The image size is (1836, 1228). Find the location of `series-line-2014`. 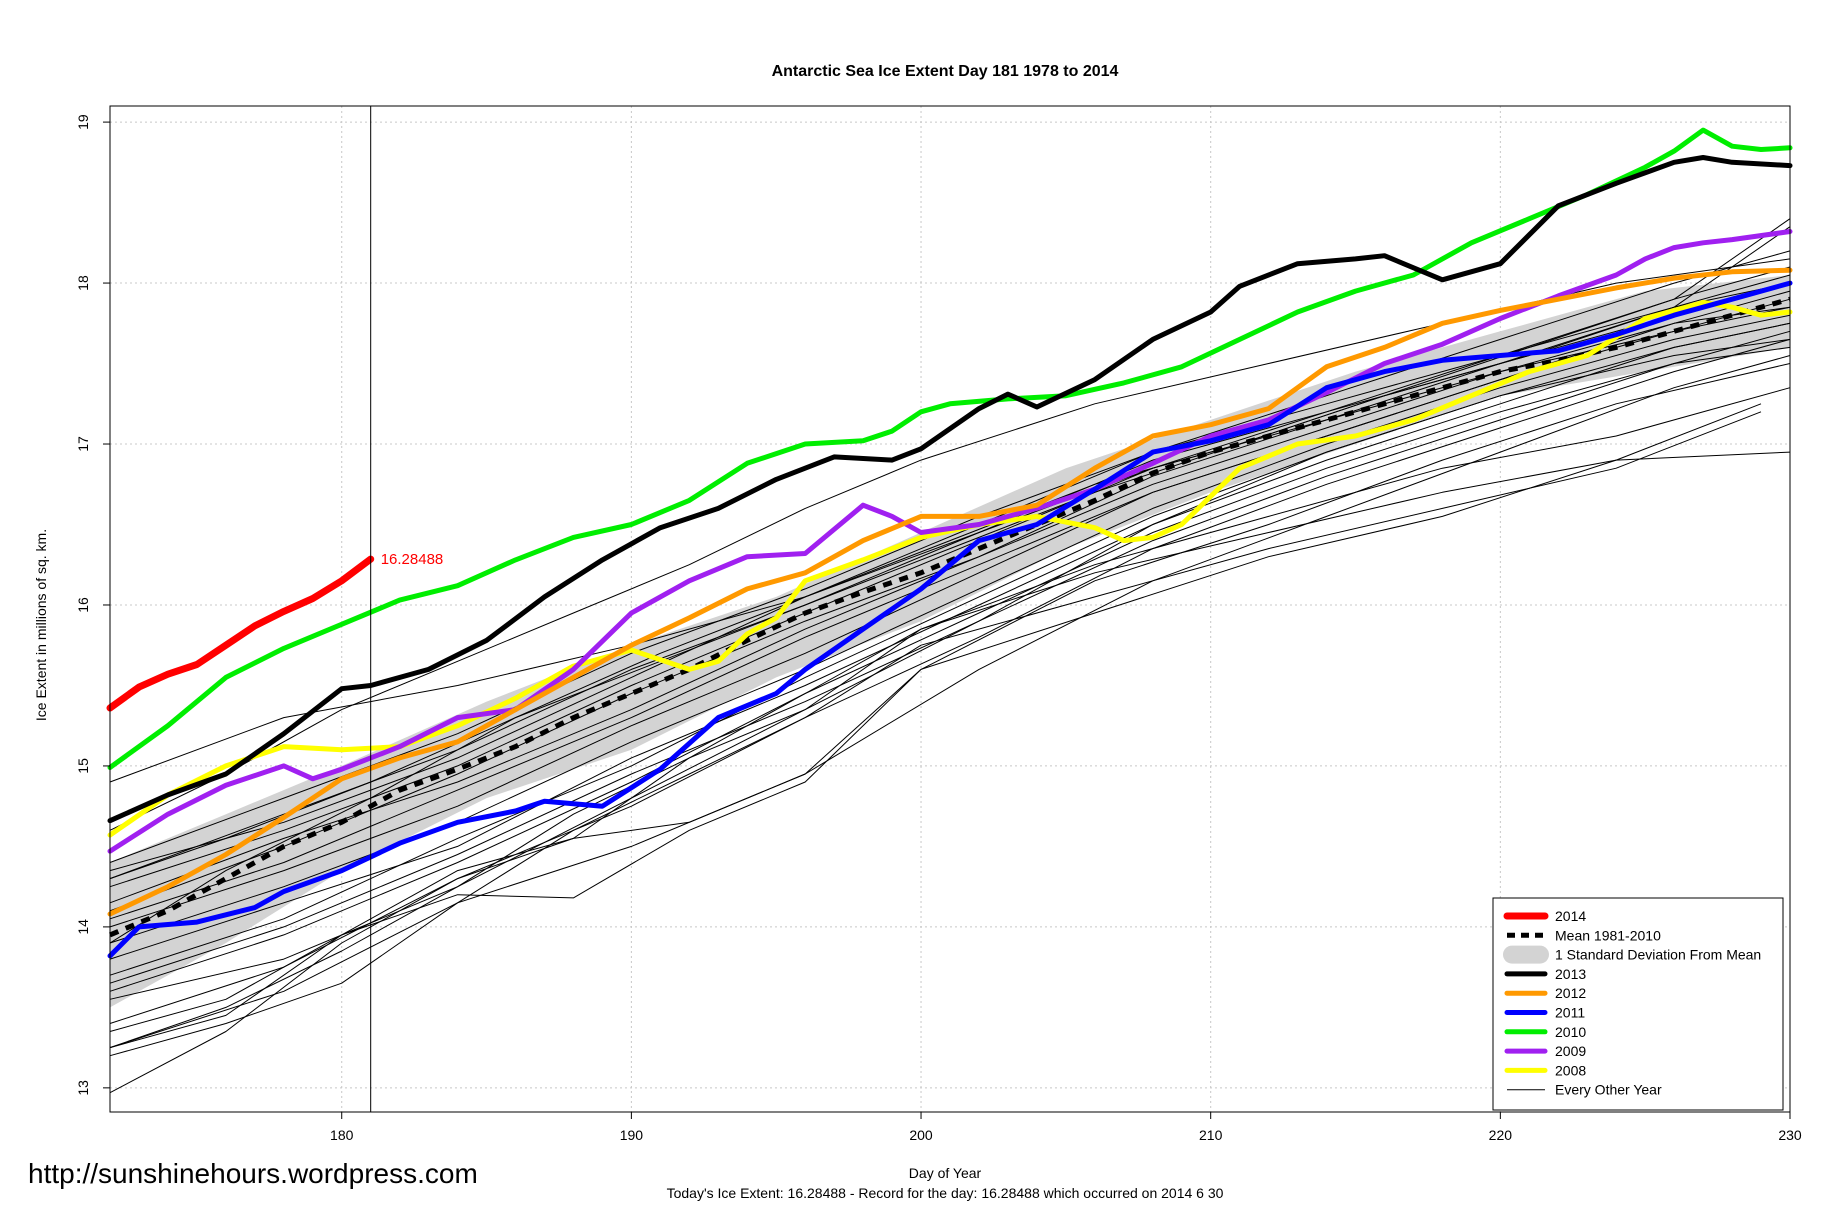

series-line-2014 is located at coordinates (240, 633).